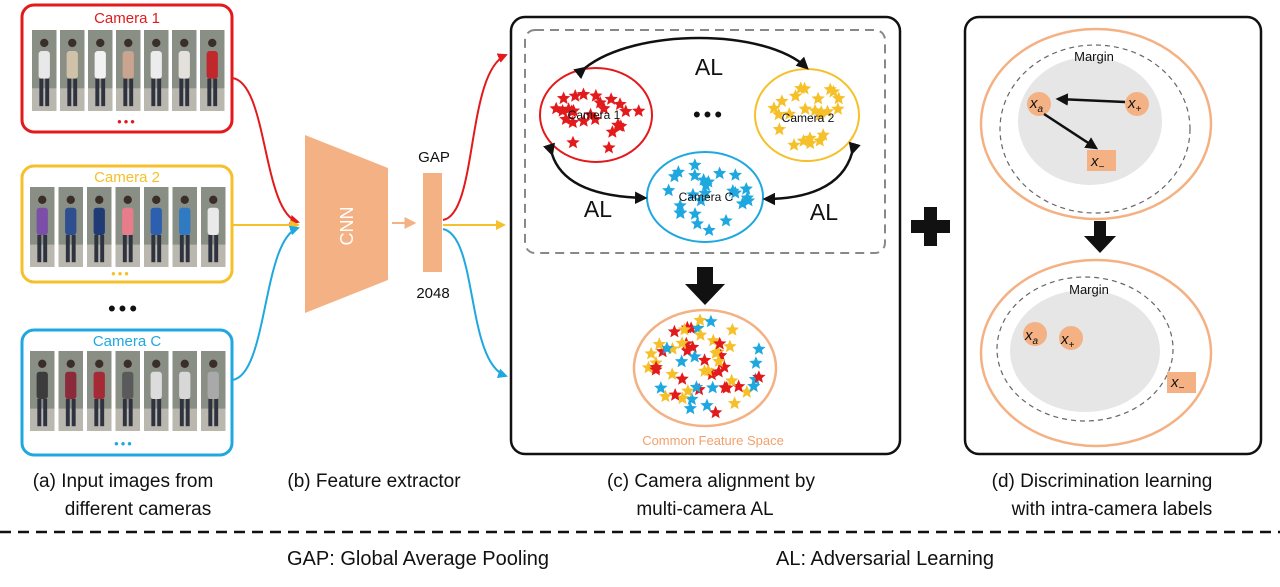  I want to click on caption-c-line-2: multi-camera AL, so click(704, 509).